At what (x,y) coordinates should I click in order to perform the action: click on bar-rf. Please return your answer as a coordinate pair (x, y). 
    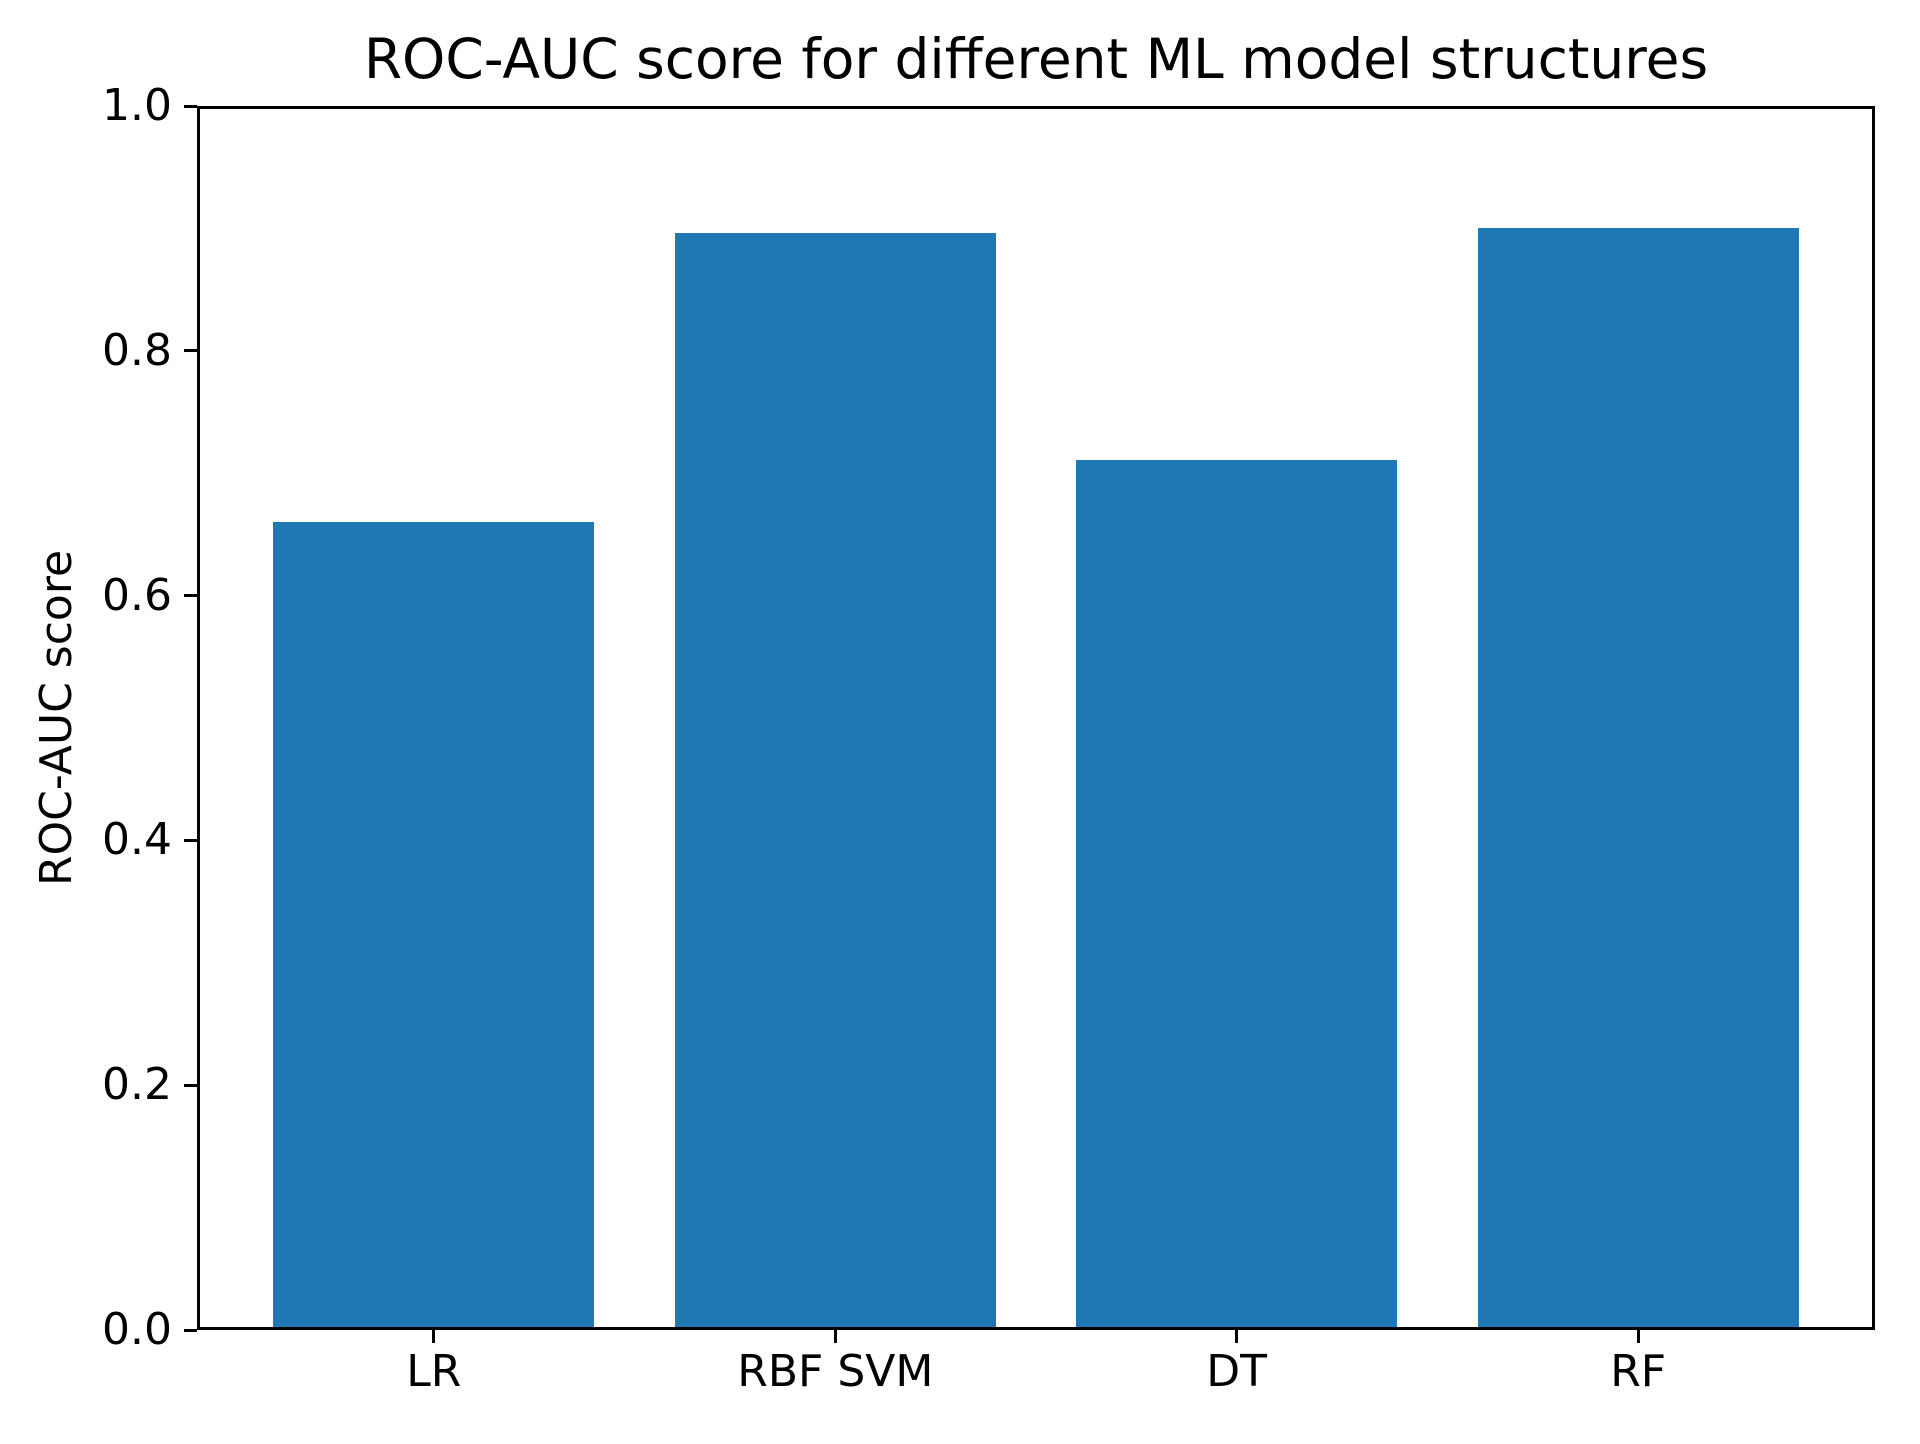
    Looking at the image, I should click on (1638, 779).